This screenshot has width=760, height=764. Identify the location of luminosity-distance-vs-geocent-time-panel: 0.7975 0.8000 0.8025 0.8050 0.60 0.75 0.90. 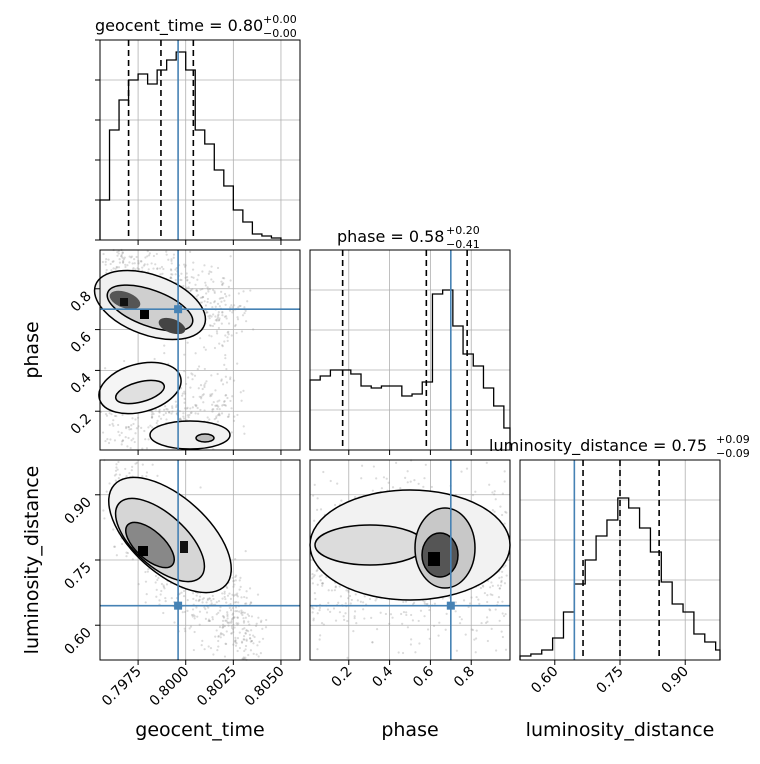
(181, 584).